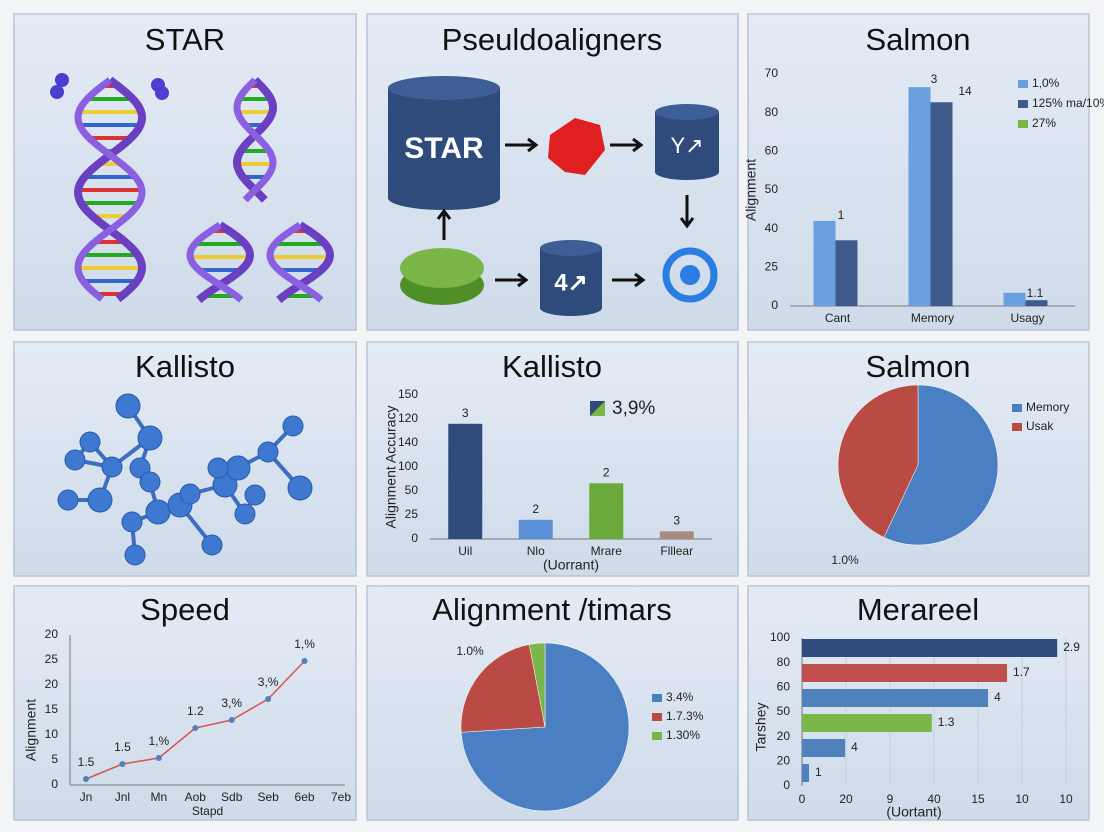 This screenshot has width=1104, height=832. I want to click on chart-title: Salmon, so click(917, 39).